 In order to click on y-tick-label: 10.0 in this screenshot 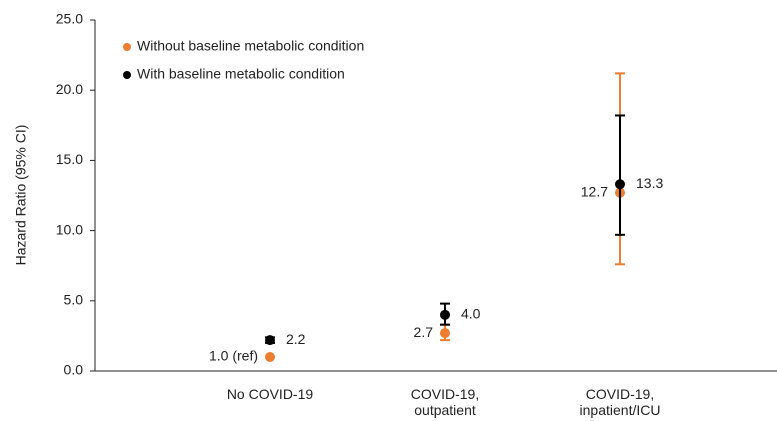, I will do `click(69, 229)`.